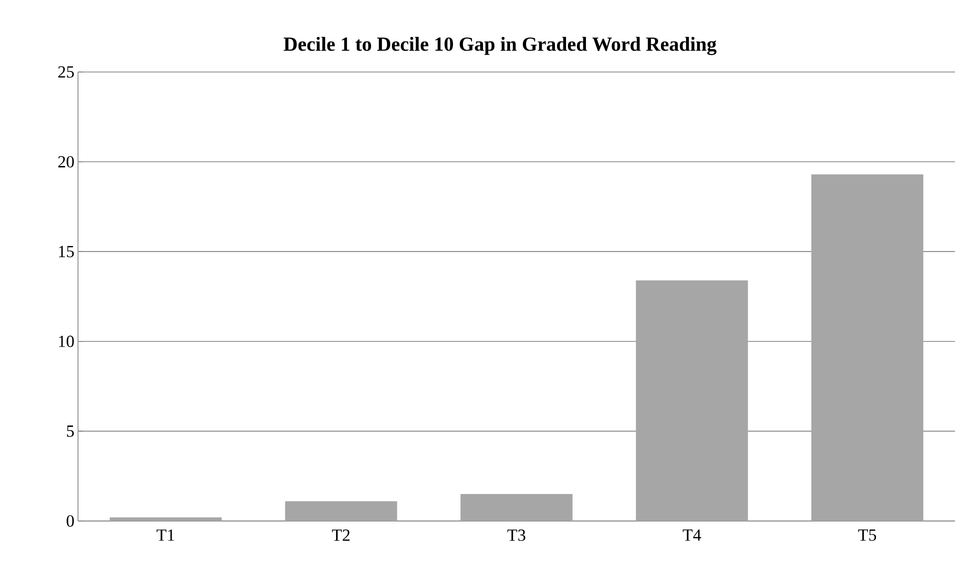  What do you see at coordinates (66, 72) in the screenshot?
I see `y-tick-label: 25` at bounding box center [66, 72].